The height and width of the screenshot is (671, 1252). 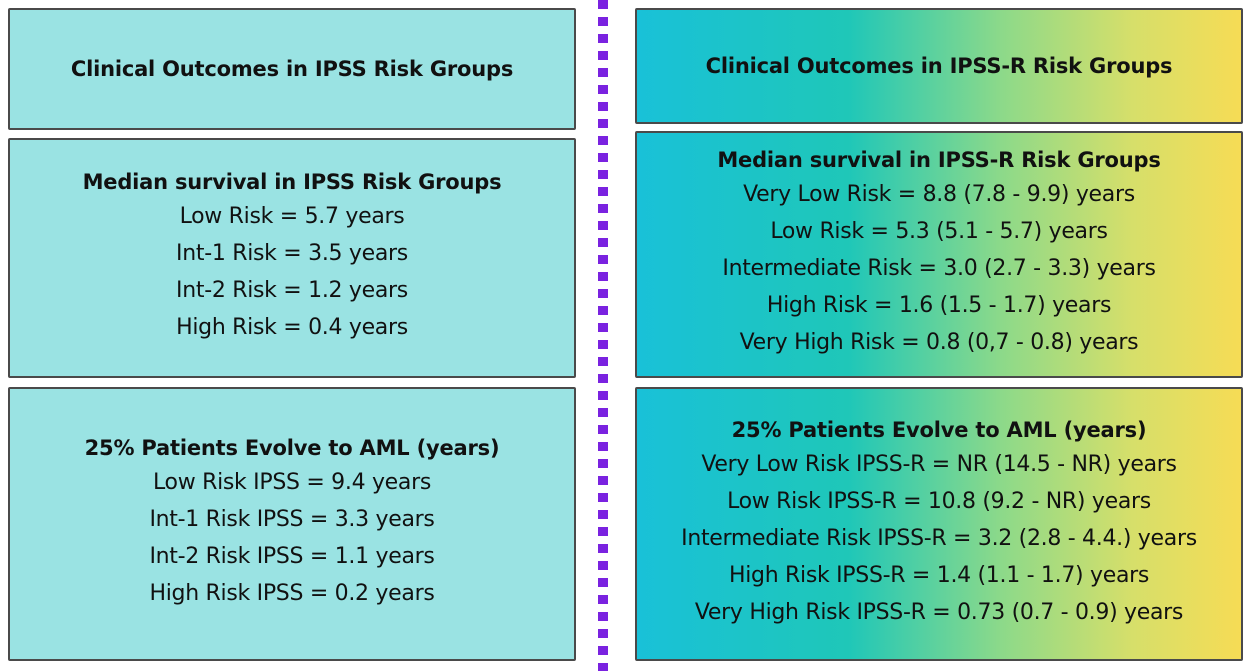 I want to click on ipss-survival-int2: Int-2 Risk = 1.2 years, so click(x=292, y=290).